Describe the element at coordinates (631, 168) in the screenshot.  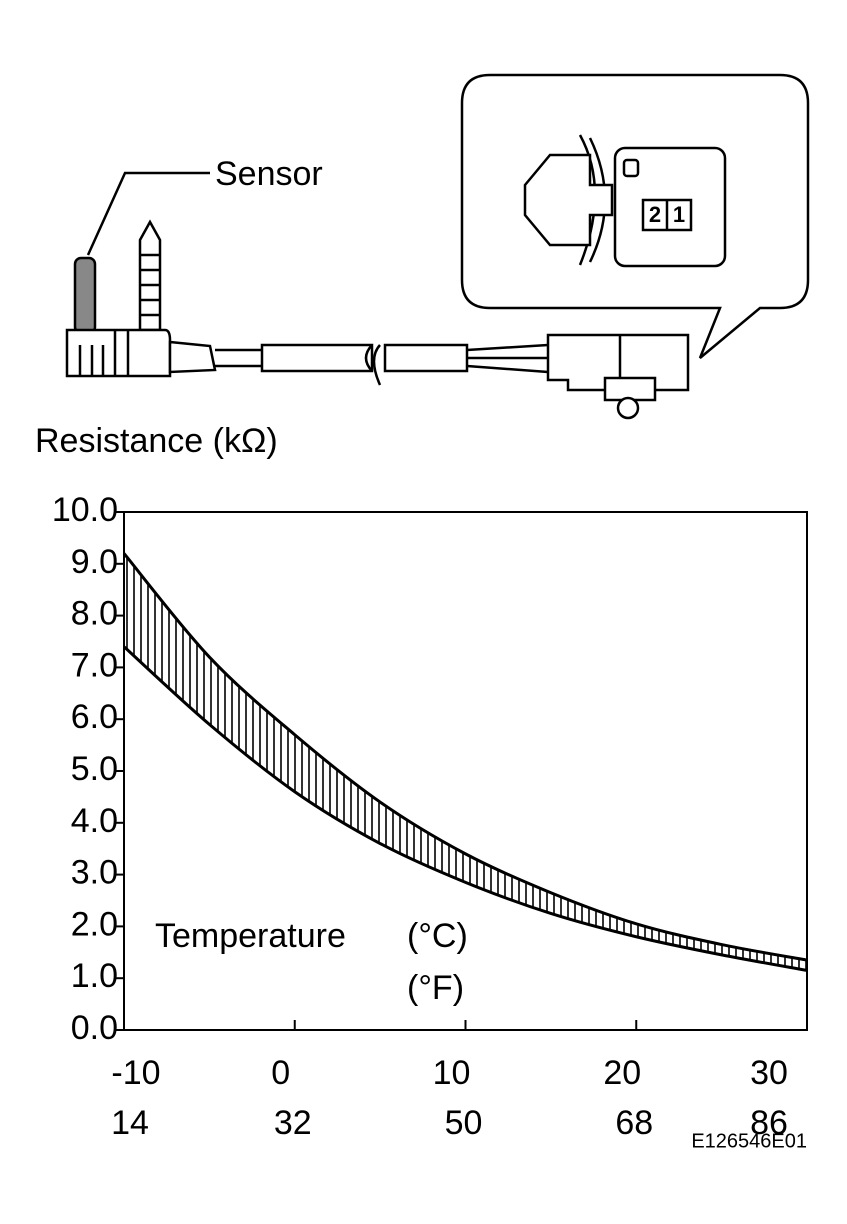
I see `key` at that location.